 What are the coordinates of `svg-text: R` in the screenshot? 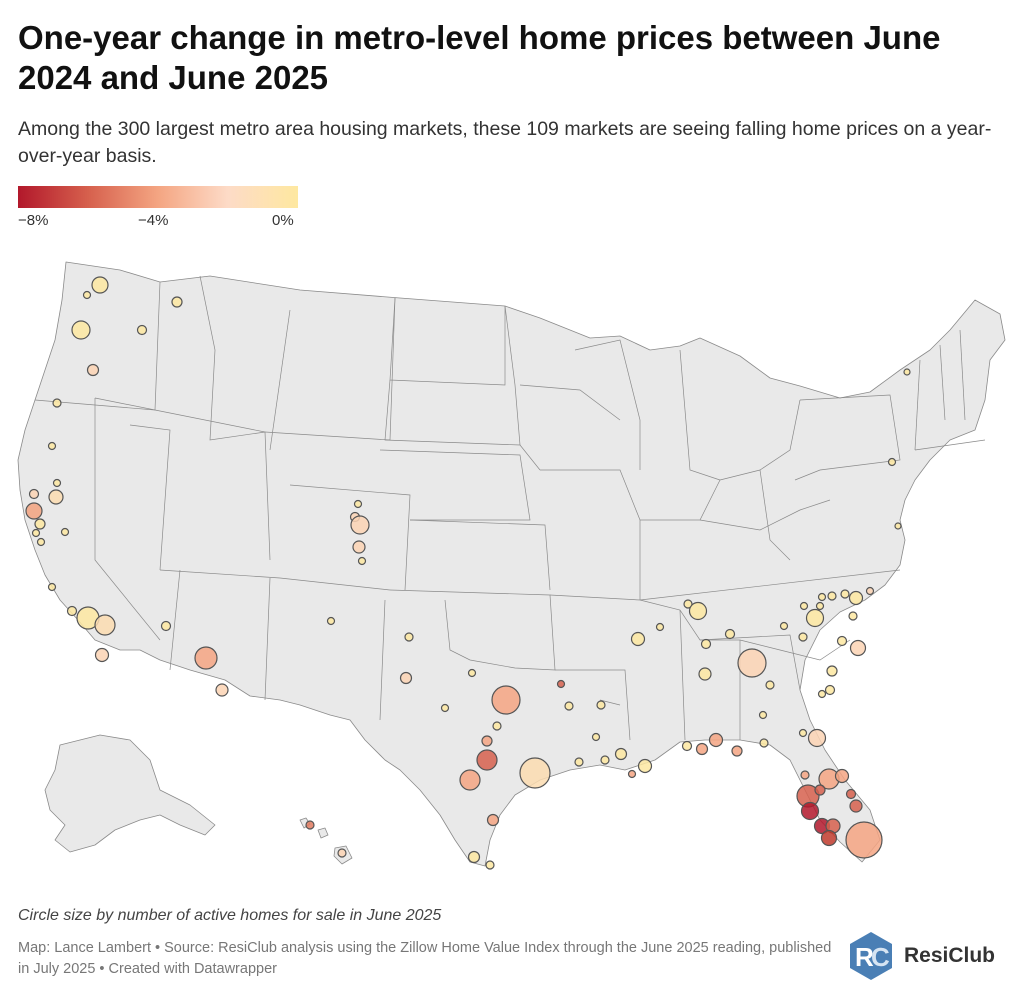 It's located at (864, 957).